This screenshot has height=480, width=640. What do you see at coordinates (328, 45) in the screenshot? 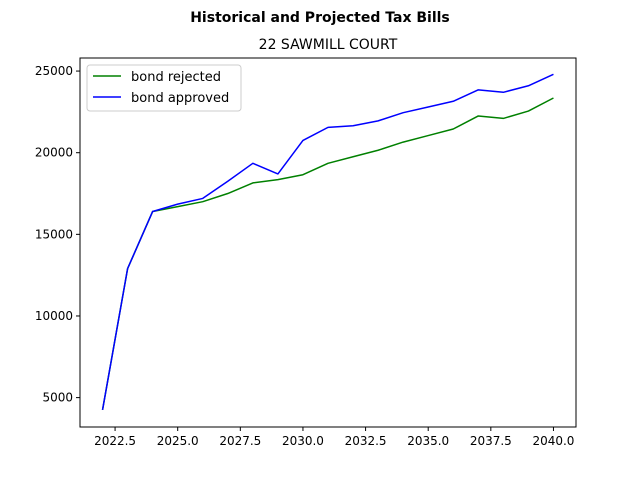
I see `chart-subtitle: 22 SAWMILL COURT` at bounding box center [328, 45].